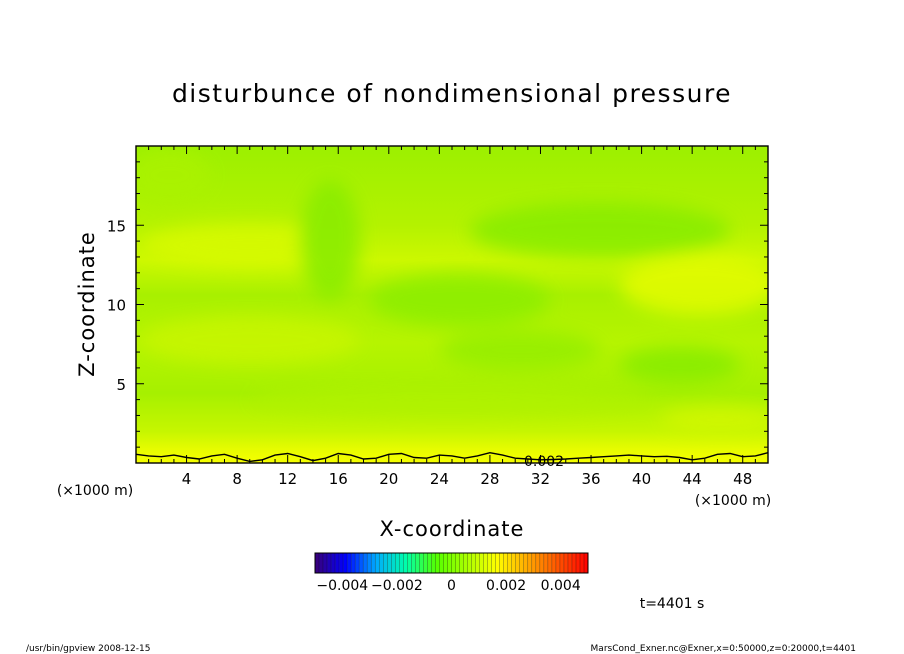  Describe the element at coordinates (742, 479) in the screenshot. I see `x-tick-label: 48` at that location.